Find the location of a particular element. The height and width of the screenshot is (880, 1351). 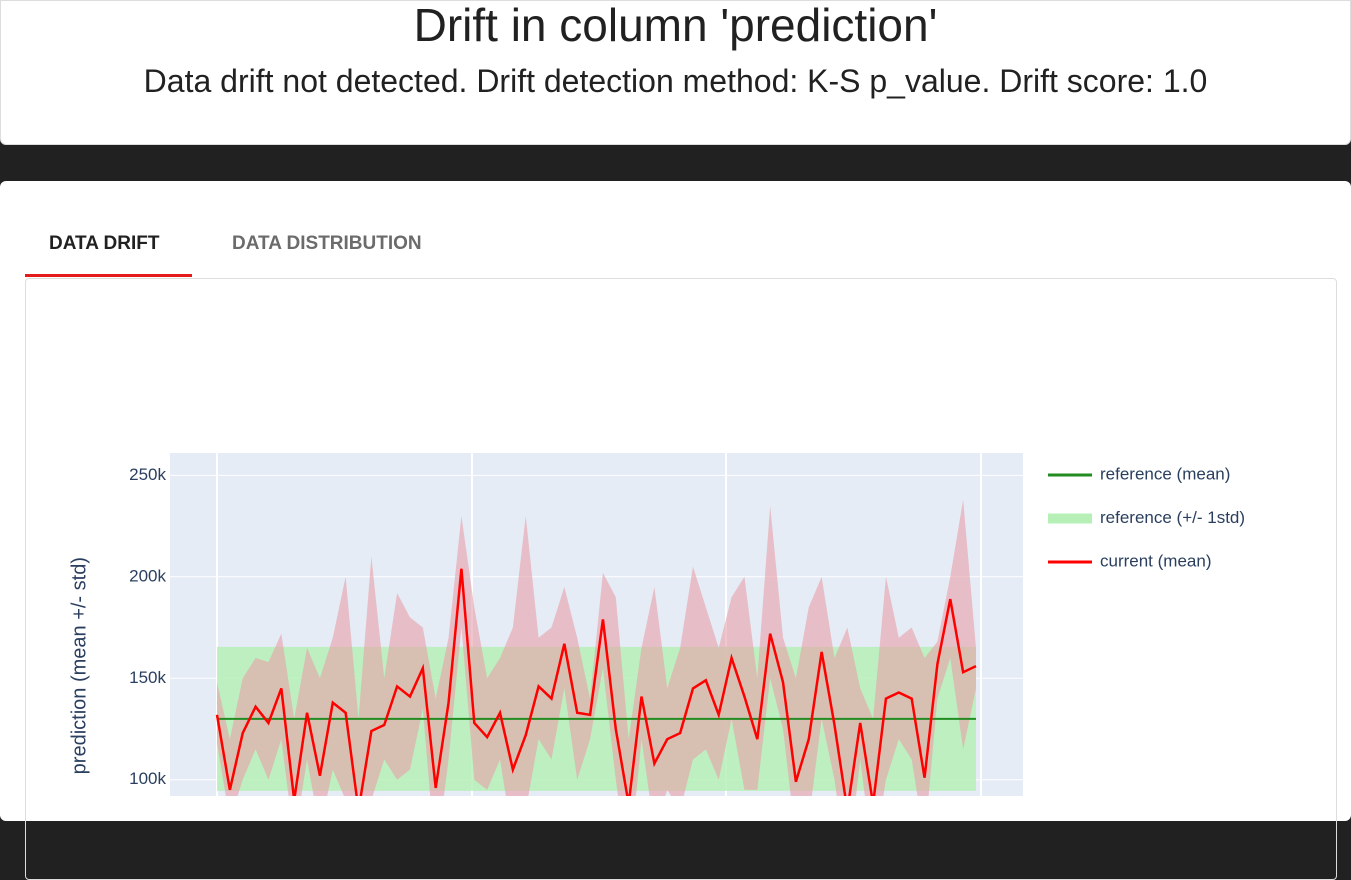

tab: DATA DISTRIBUTION is located at coordinates (327, 243).